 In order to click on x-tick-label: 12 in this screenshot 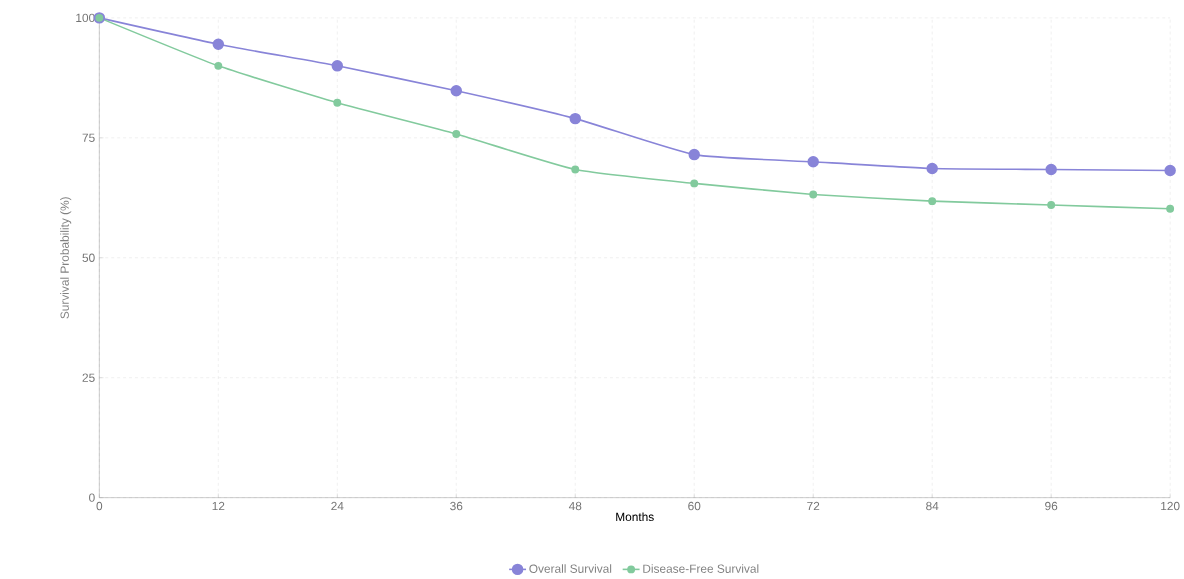, I will do `click(218, 506)`.